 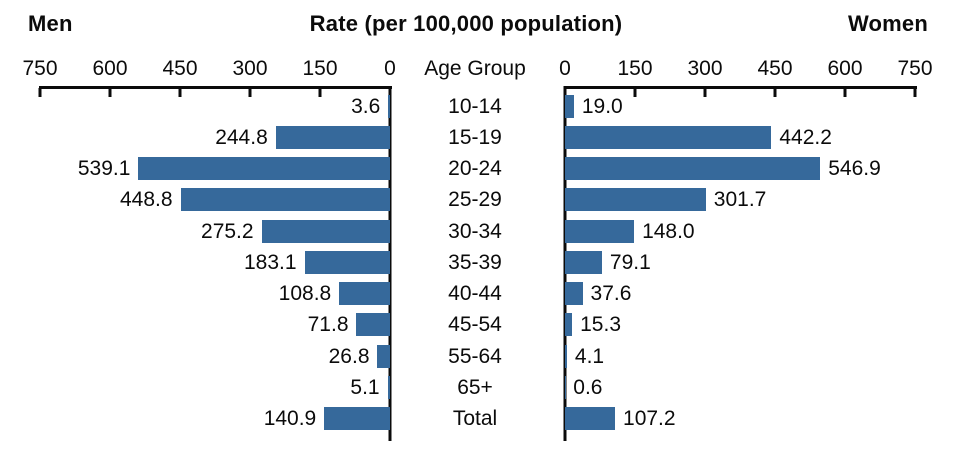 I want to click on age-group-label: 25-29, so click(x=475, y=200).